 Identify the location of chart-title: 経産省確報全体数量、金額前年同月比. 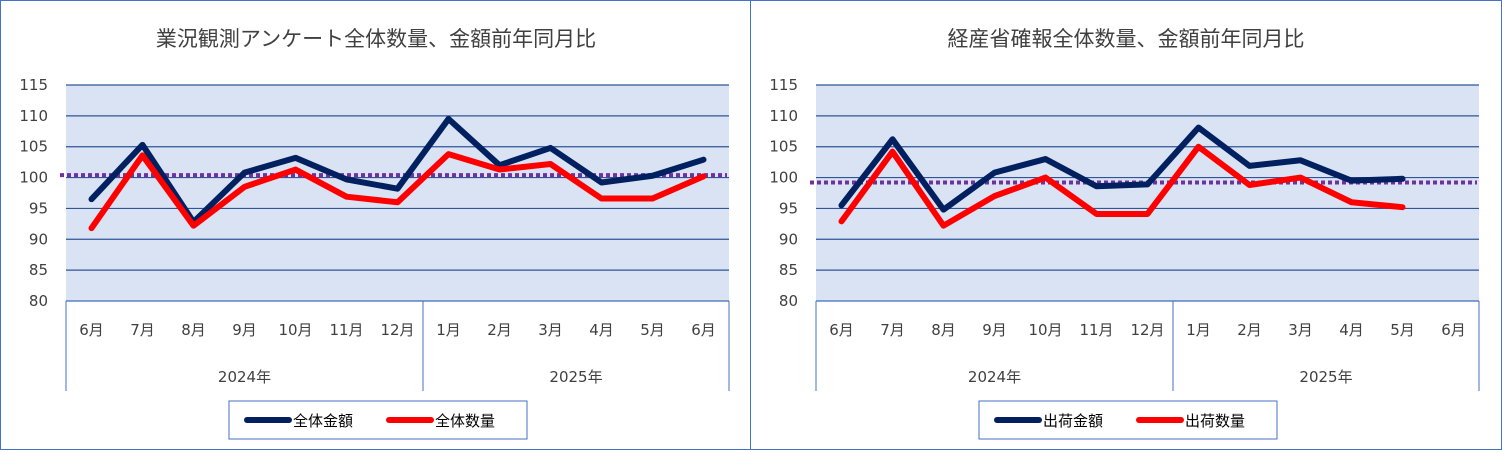
(1126, 39).